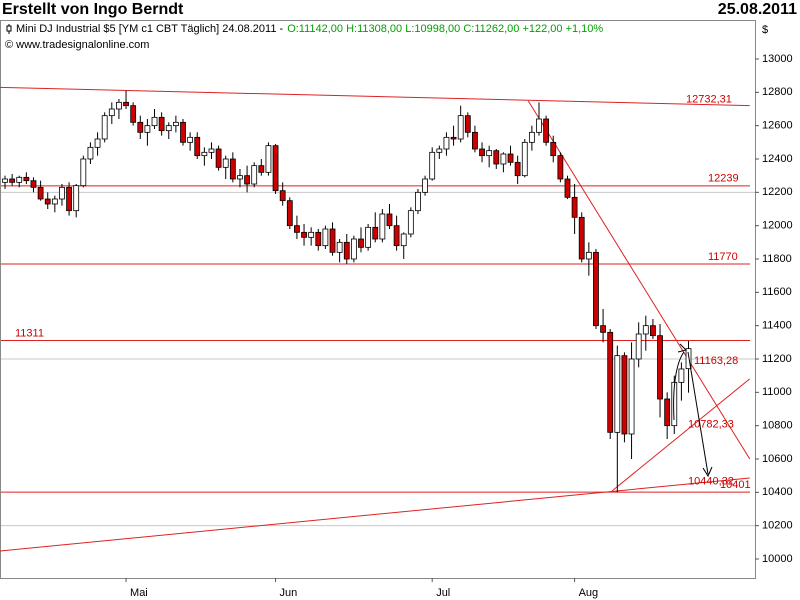 The height and width of the screenshot is (600, 800). What do you see at coordinates (723, 257) in the screenshot?
I see `level-label: 11770` at bounding box center [723, 257].